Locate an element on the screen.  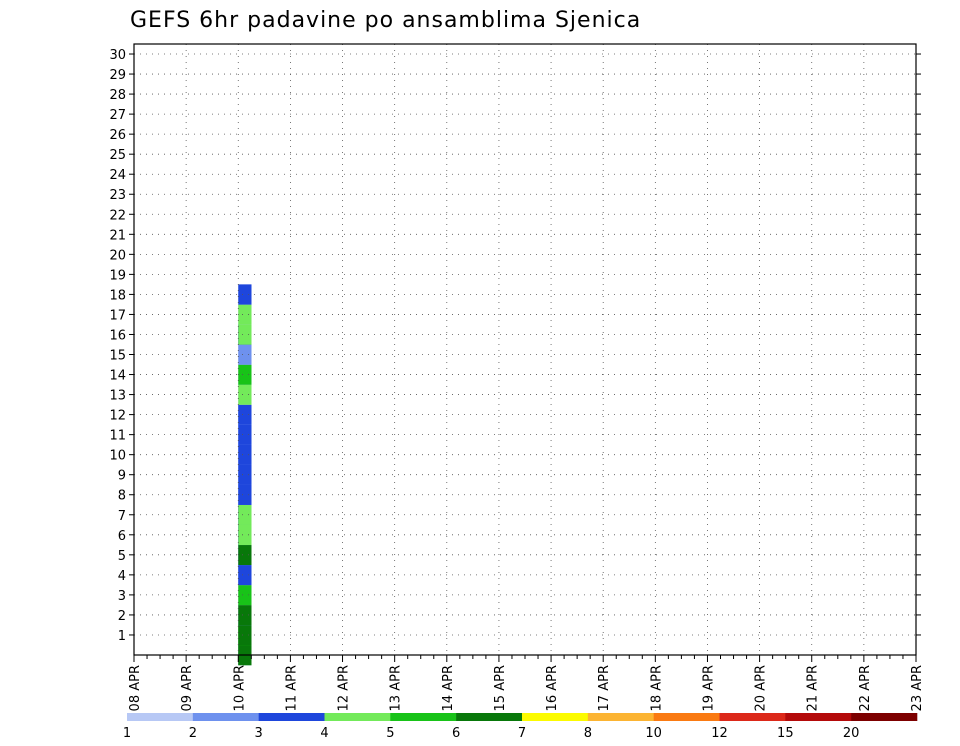
x-tick-label: 19 APR is located at coordinates (708, 688).